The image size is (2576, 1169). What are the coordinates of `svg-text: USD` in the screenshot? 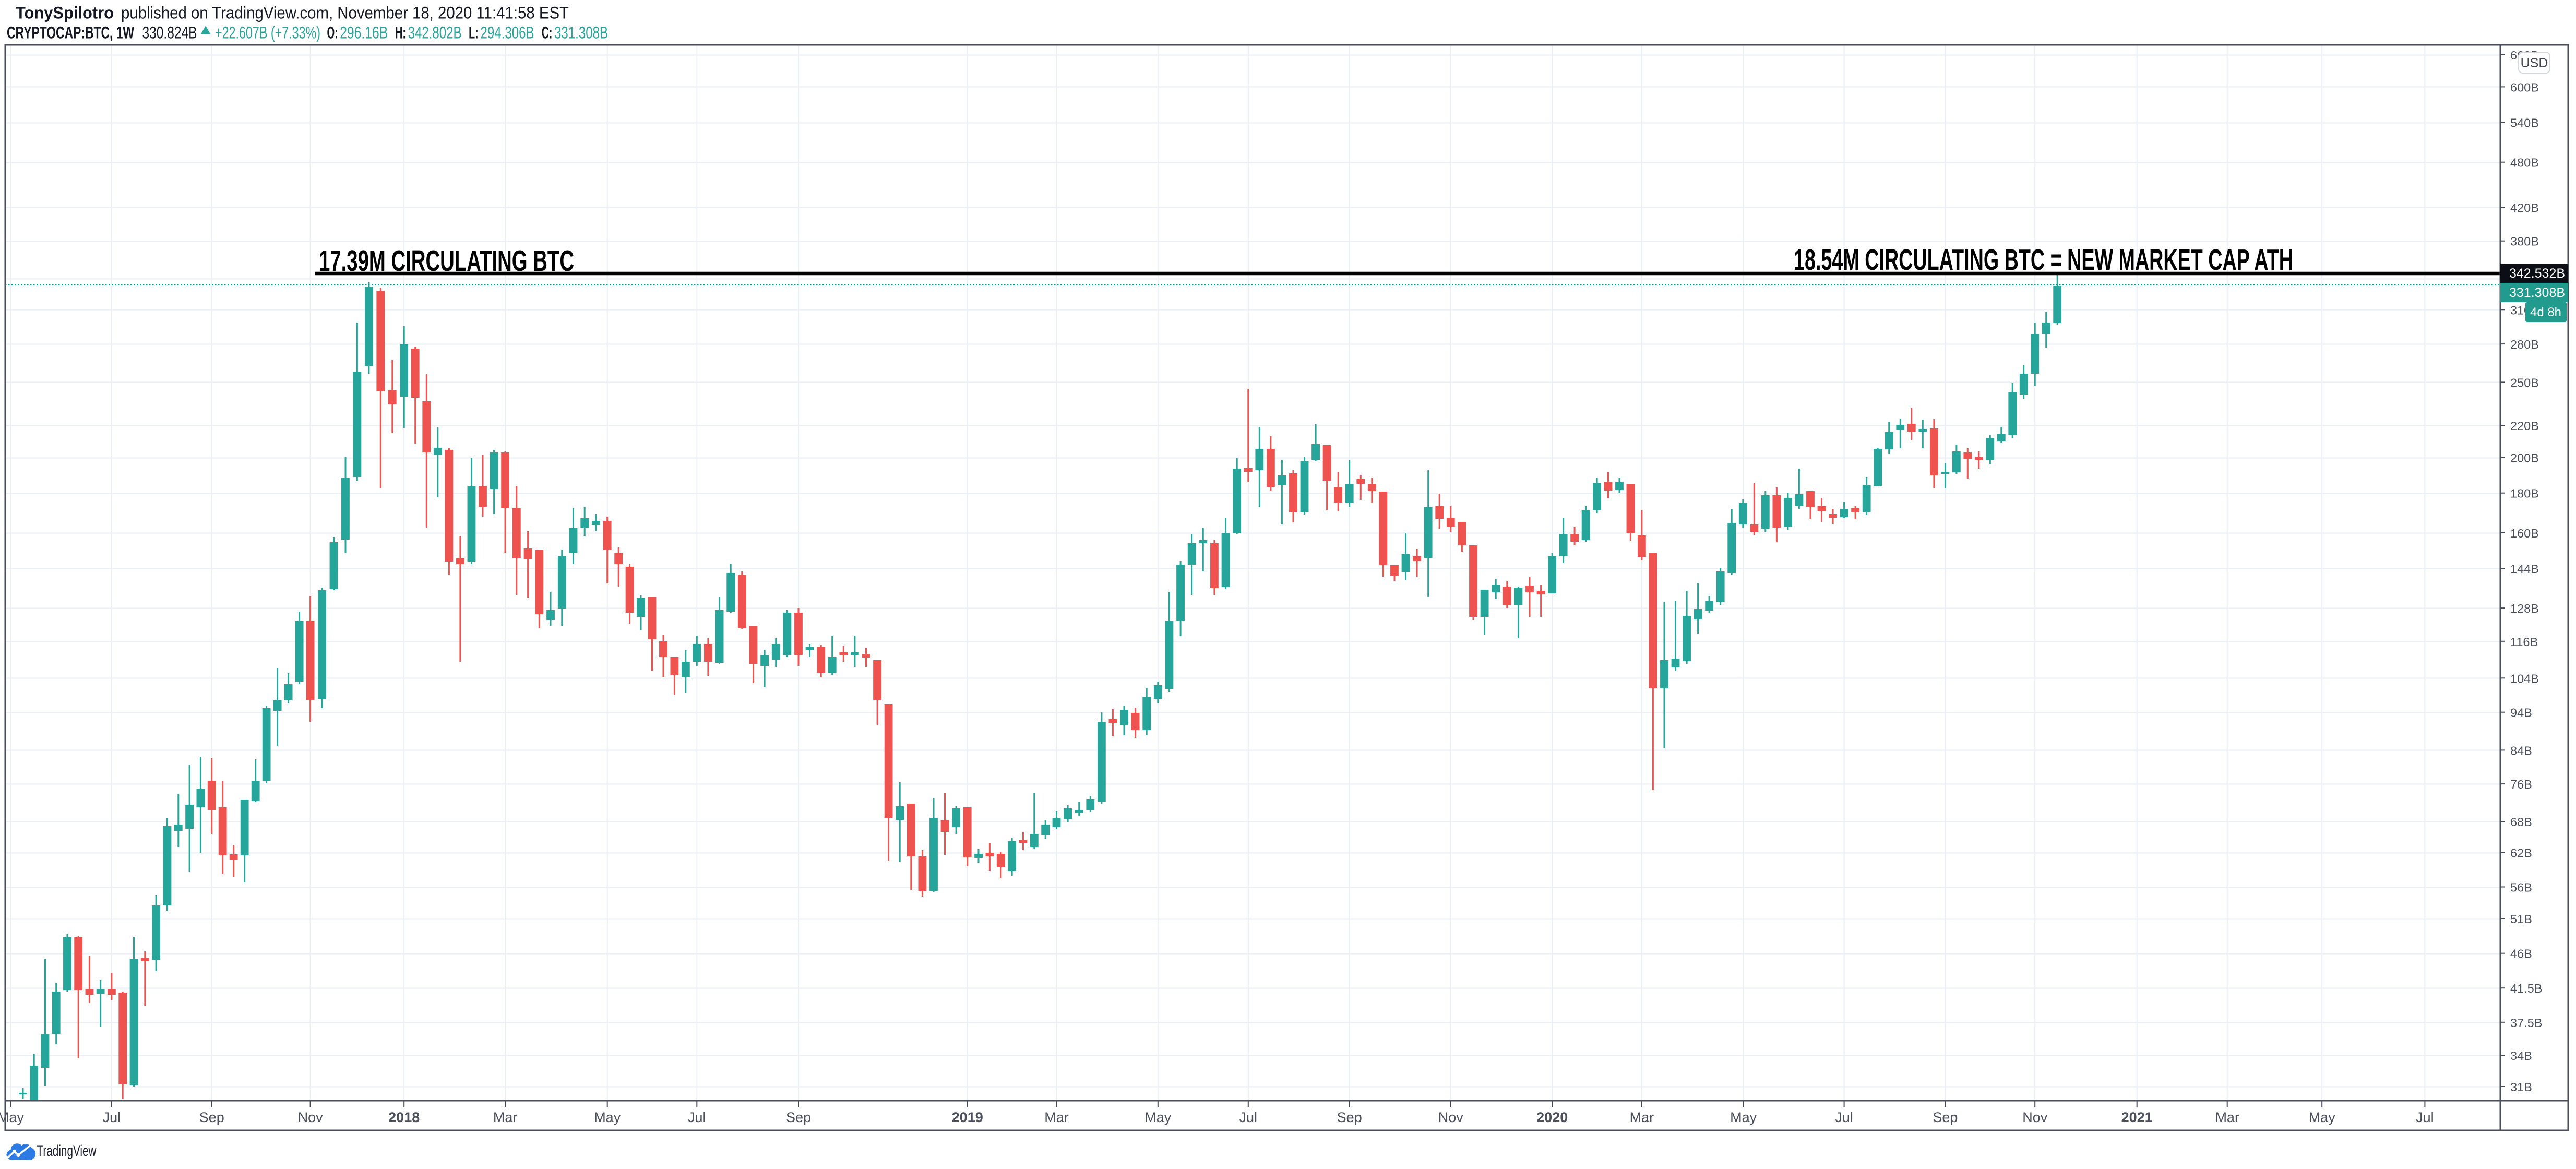 It's located at (2534, 63).